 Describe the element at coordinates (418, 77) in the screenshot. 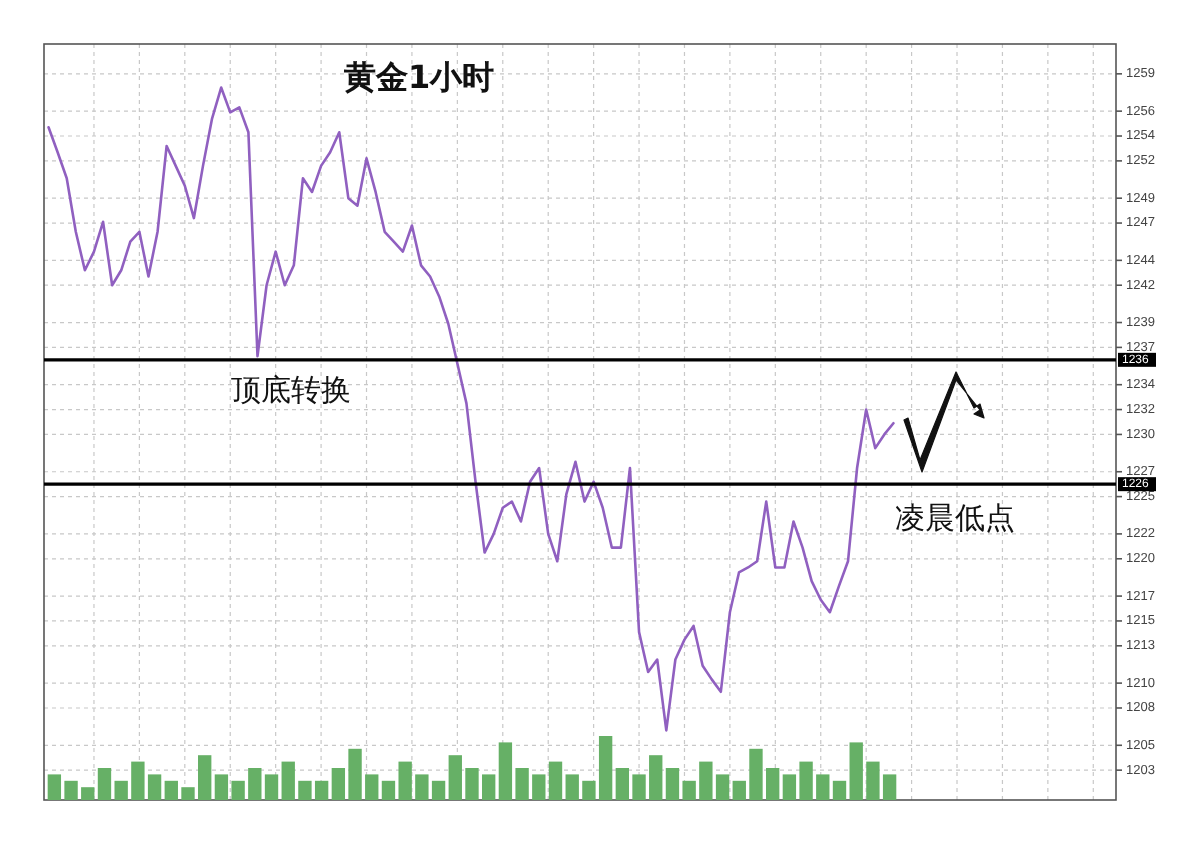

I see `text: 黄金1小时` at that location.